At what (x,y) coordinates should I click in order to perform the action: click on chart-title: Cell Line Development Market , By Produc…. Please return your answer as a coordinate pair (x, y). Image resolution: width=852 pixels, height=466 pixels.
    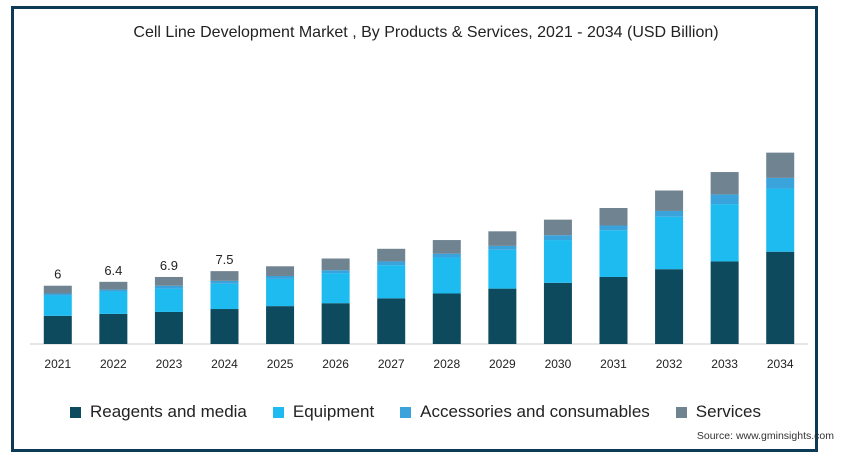
    Looking at the image, I should click on (426, 32).